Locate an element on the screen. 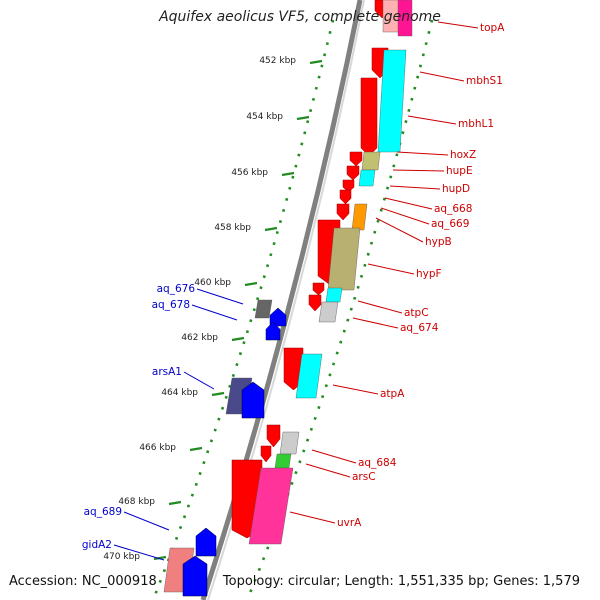 This screenshot has height=600, width=600. forward-gene-label: hupE is located at coordinates (459, 171).